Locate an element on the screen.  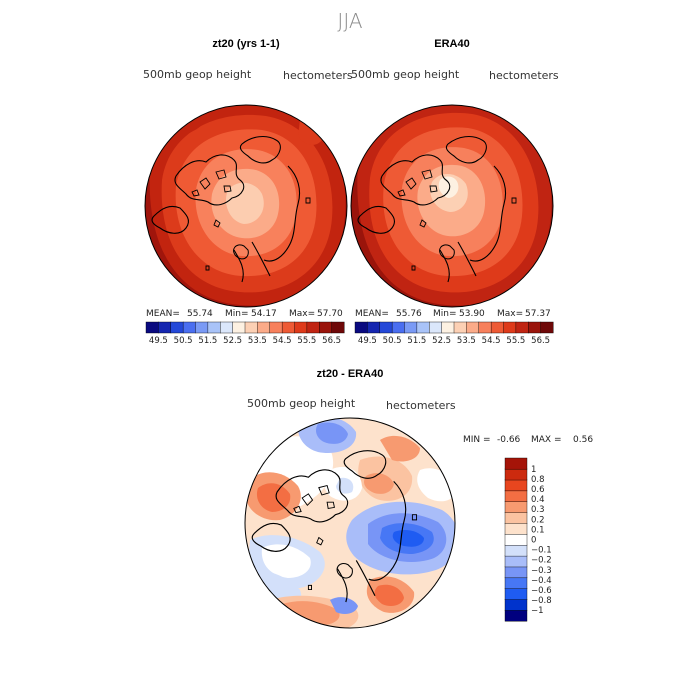
diff-map-border is located at coordinates (350, 523).